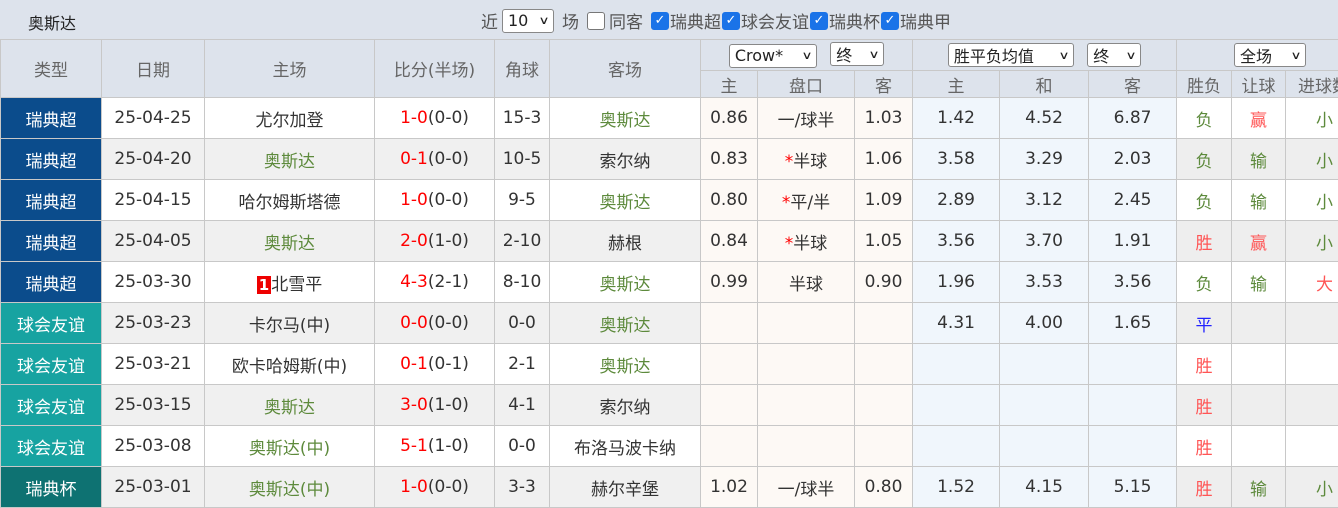 The height and width of the screenshot is (508, 1338). I want to click on same-host-checkbox, so click(596, 21).